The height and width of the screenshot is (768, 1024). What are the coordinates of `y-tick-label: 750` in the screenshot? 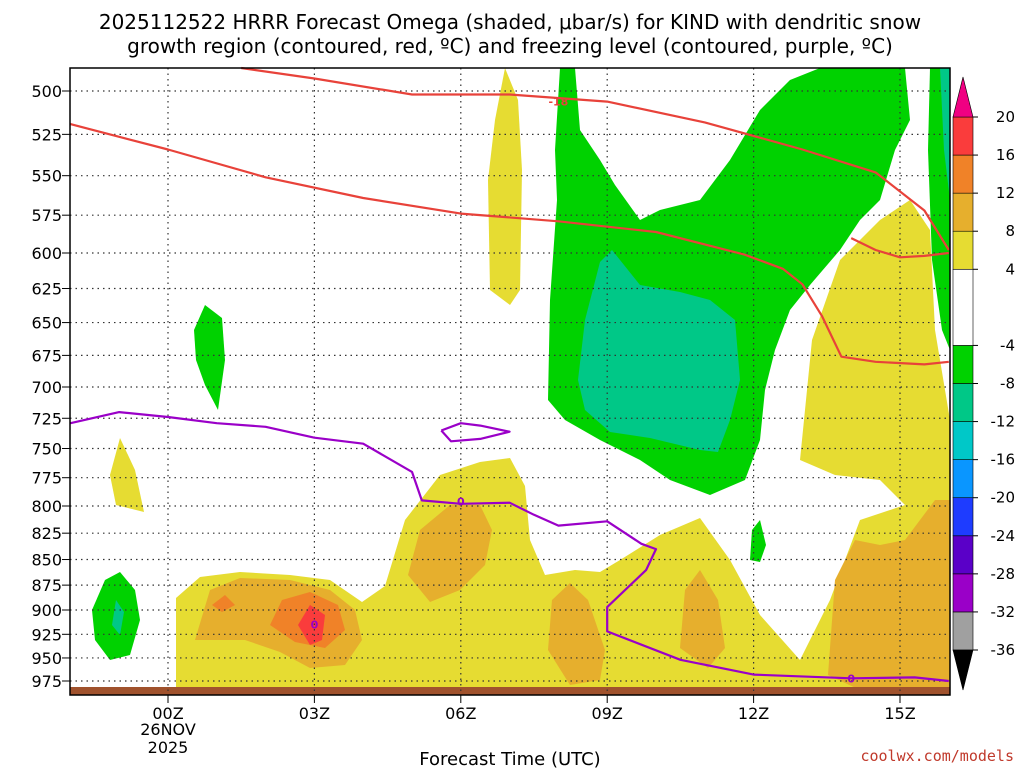 It's located at (46, 448).